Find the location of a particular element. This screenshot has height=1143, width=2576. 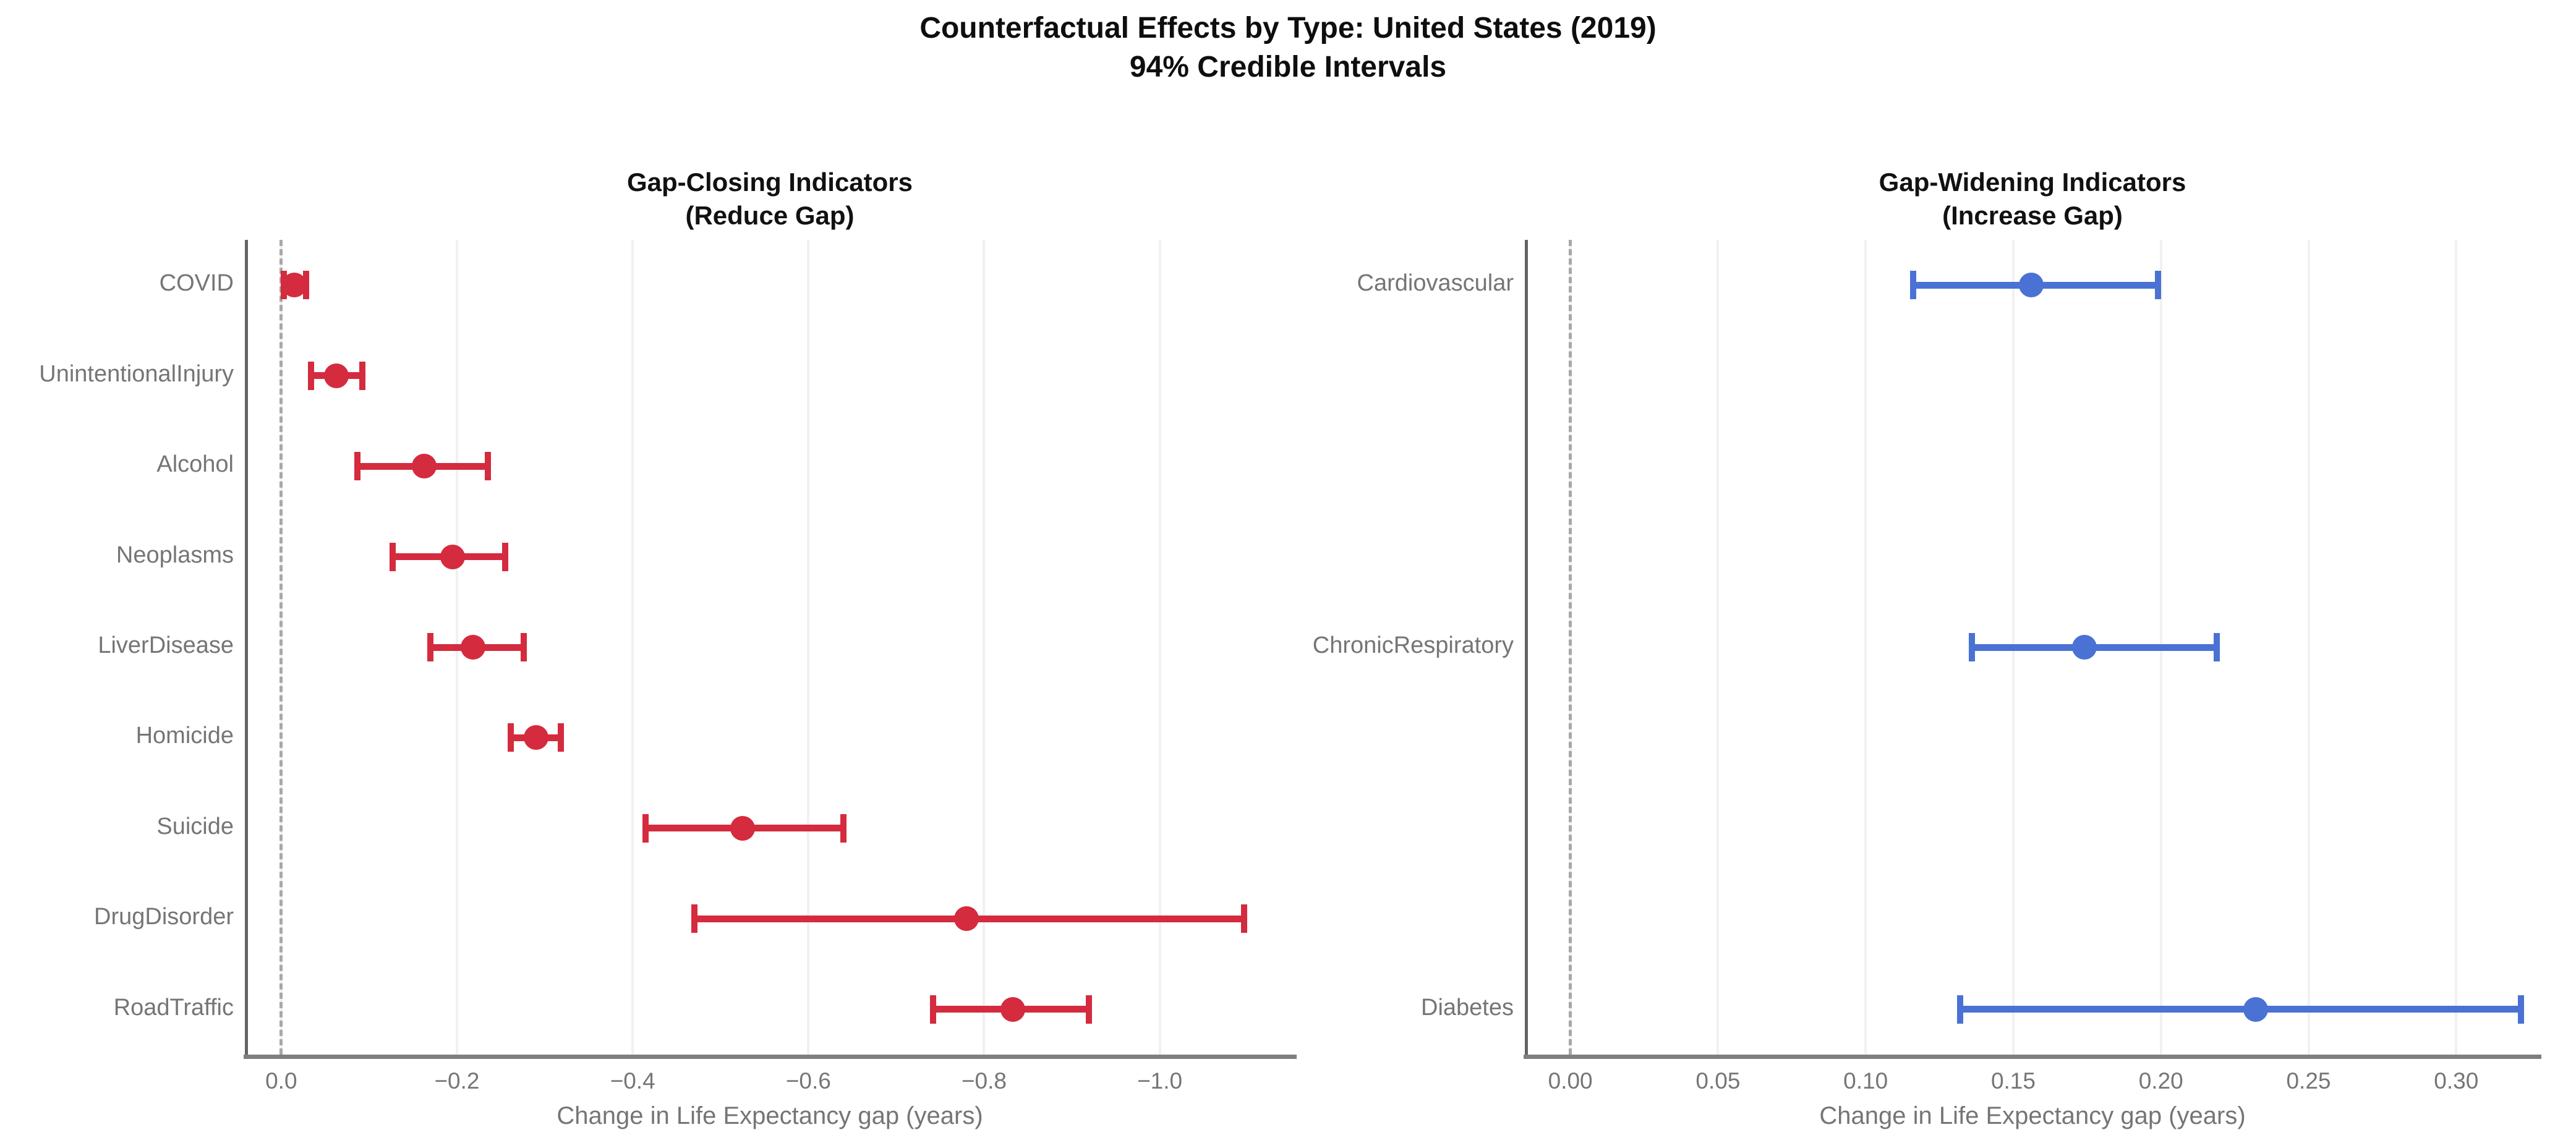

left-x-axis-label: Change in Life Expectancy gap (years) is located at coordinates (770, 1115).